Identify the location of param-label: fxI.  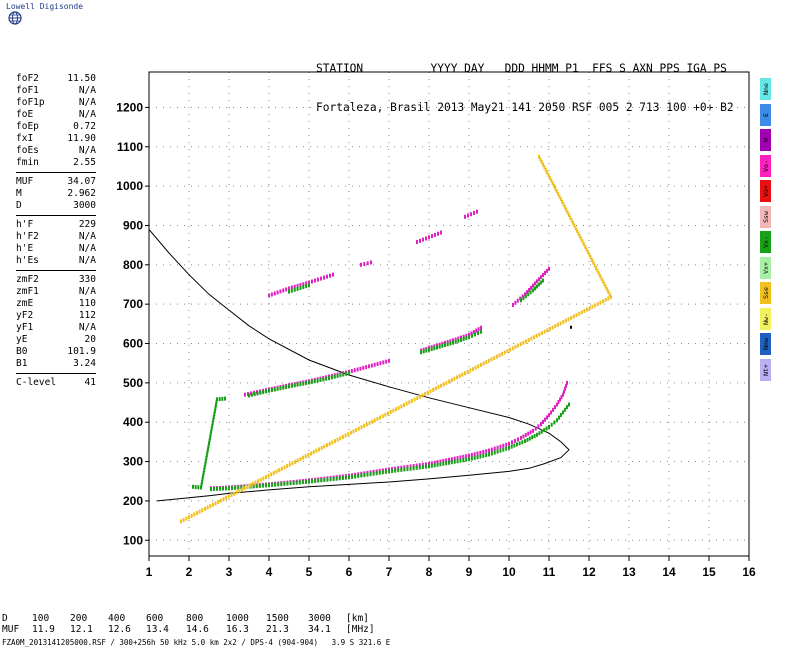
(25, 138).